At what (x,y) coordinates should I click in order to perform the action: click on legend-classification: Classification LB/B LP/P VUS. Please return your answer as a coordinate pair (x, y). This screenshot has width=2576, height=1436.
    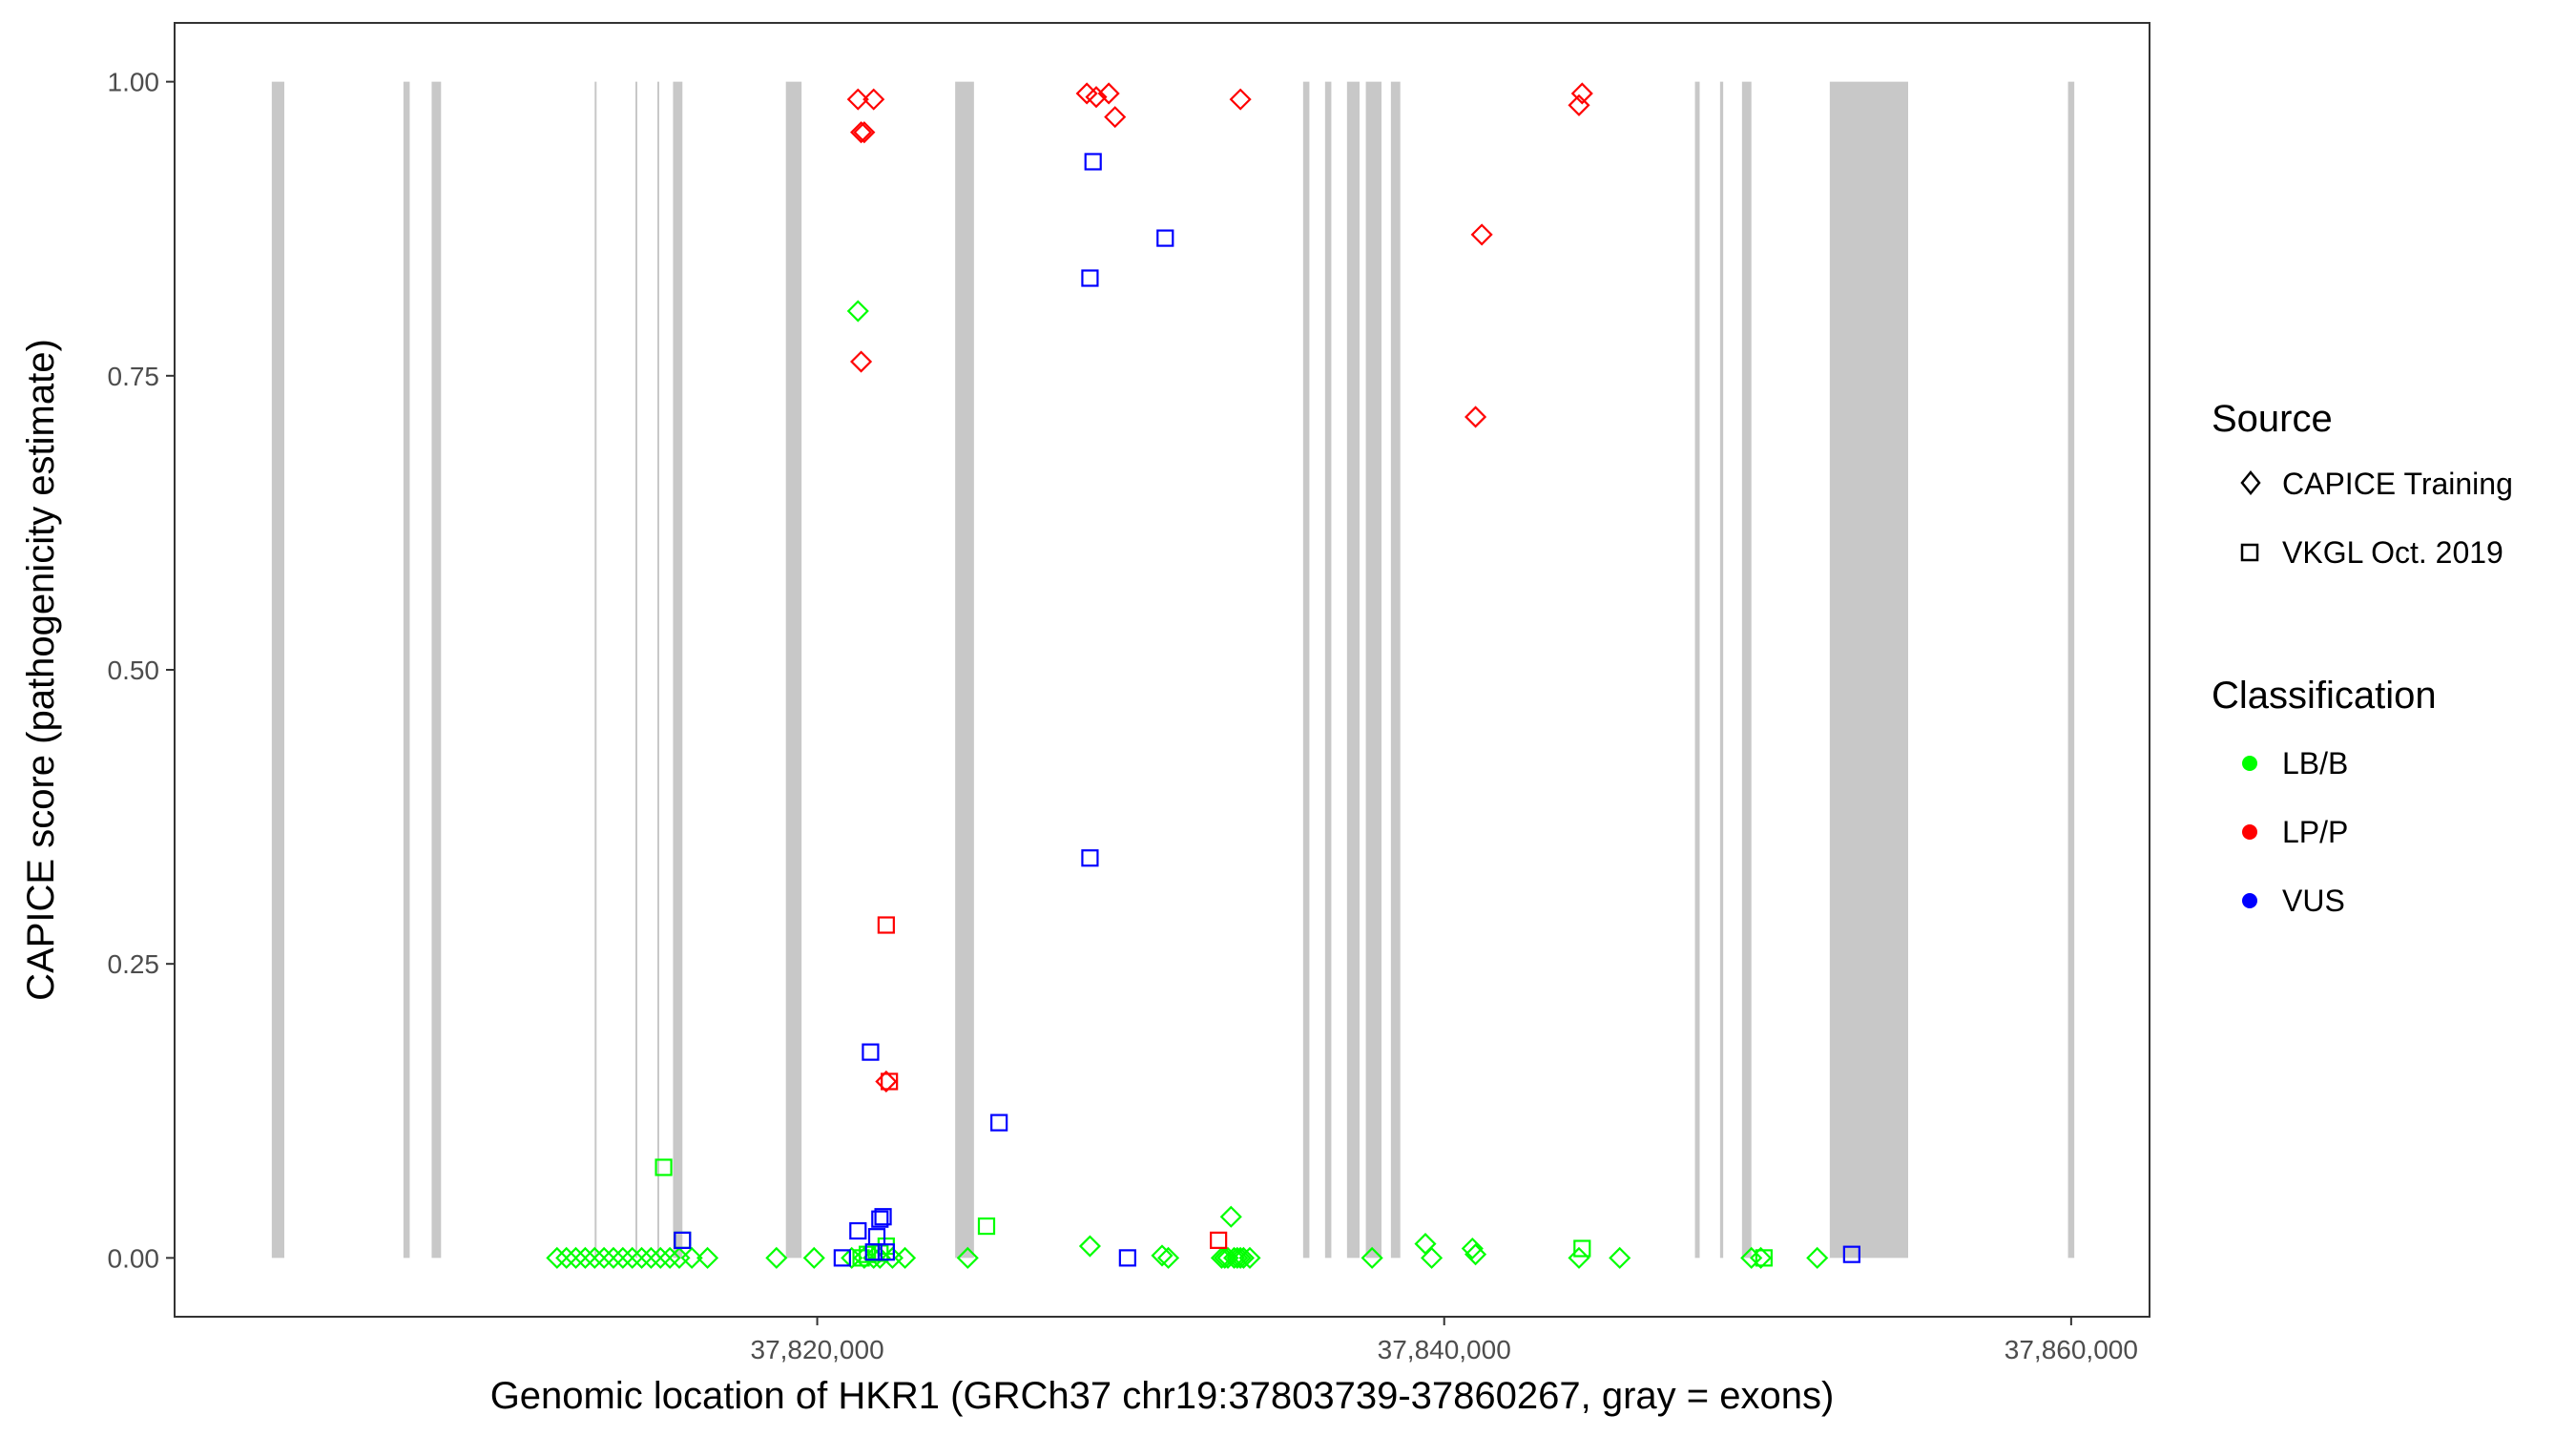
    Looking at the image, I should click on (2324, 796).